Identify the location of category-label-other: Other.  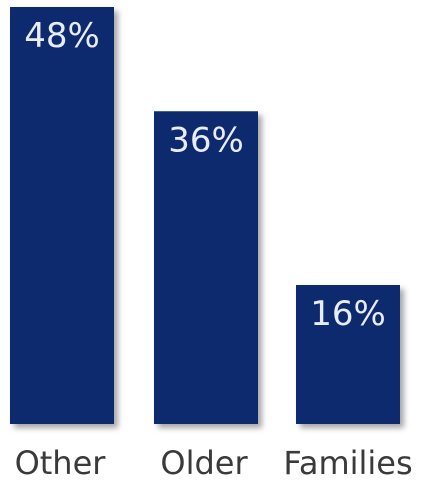
(61, 463).